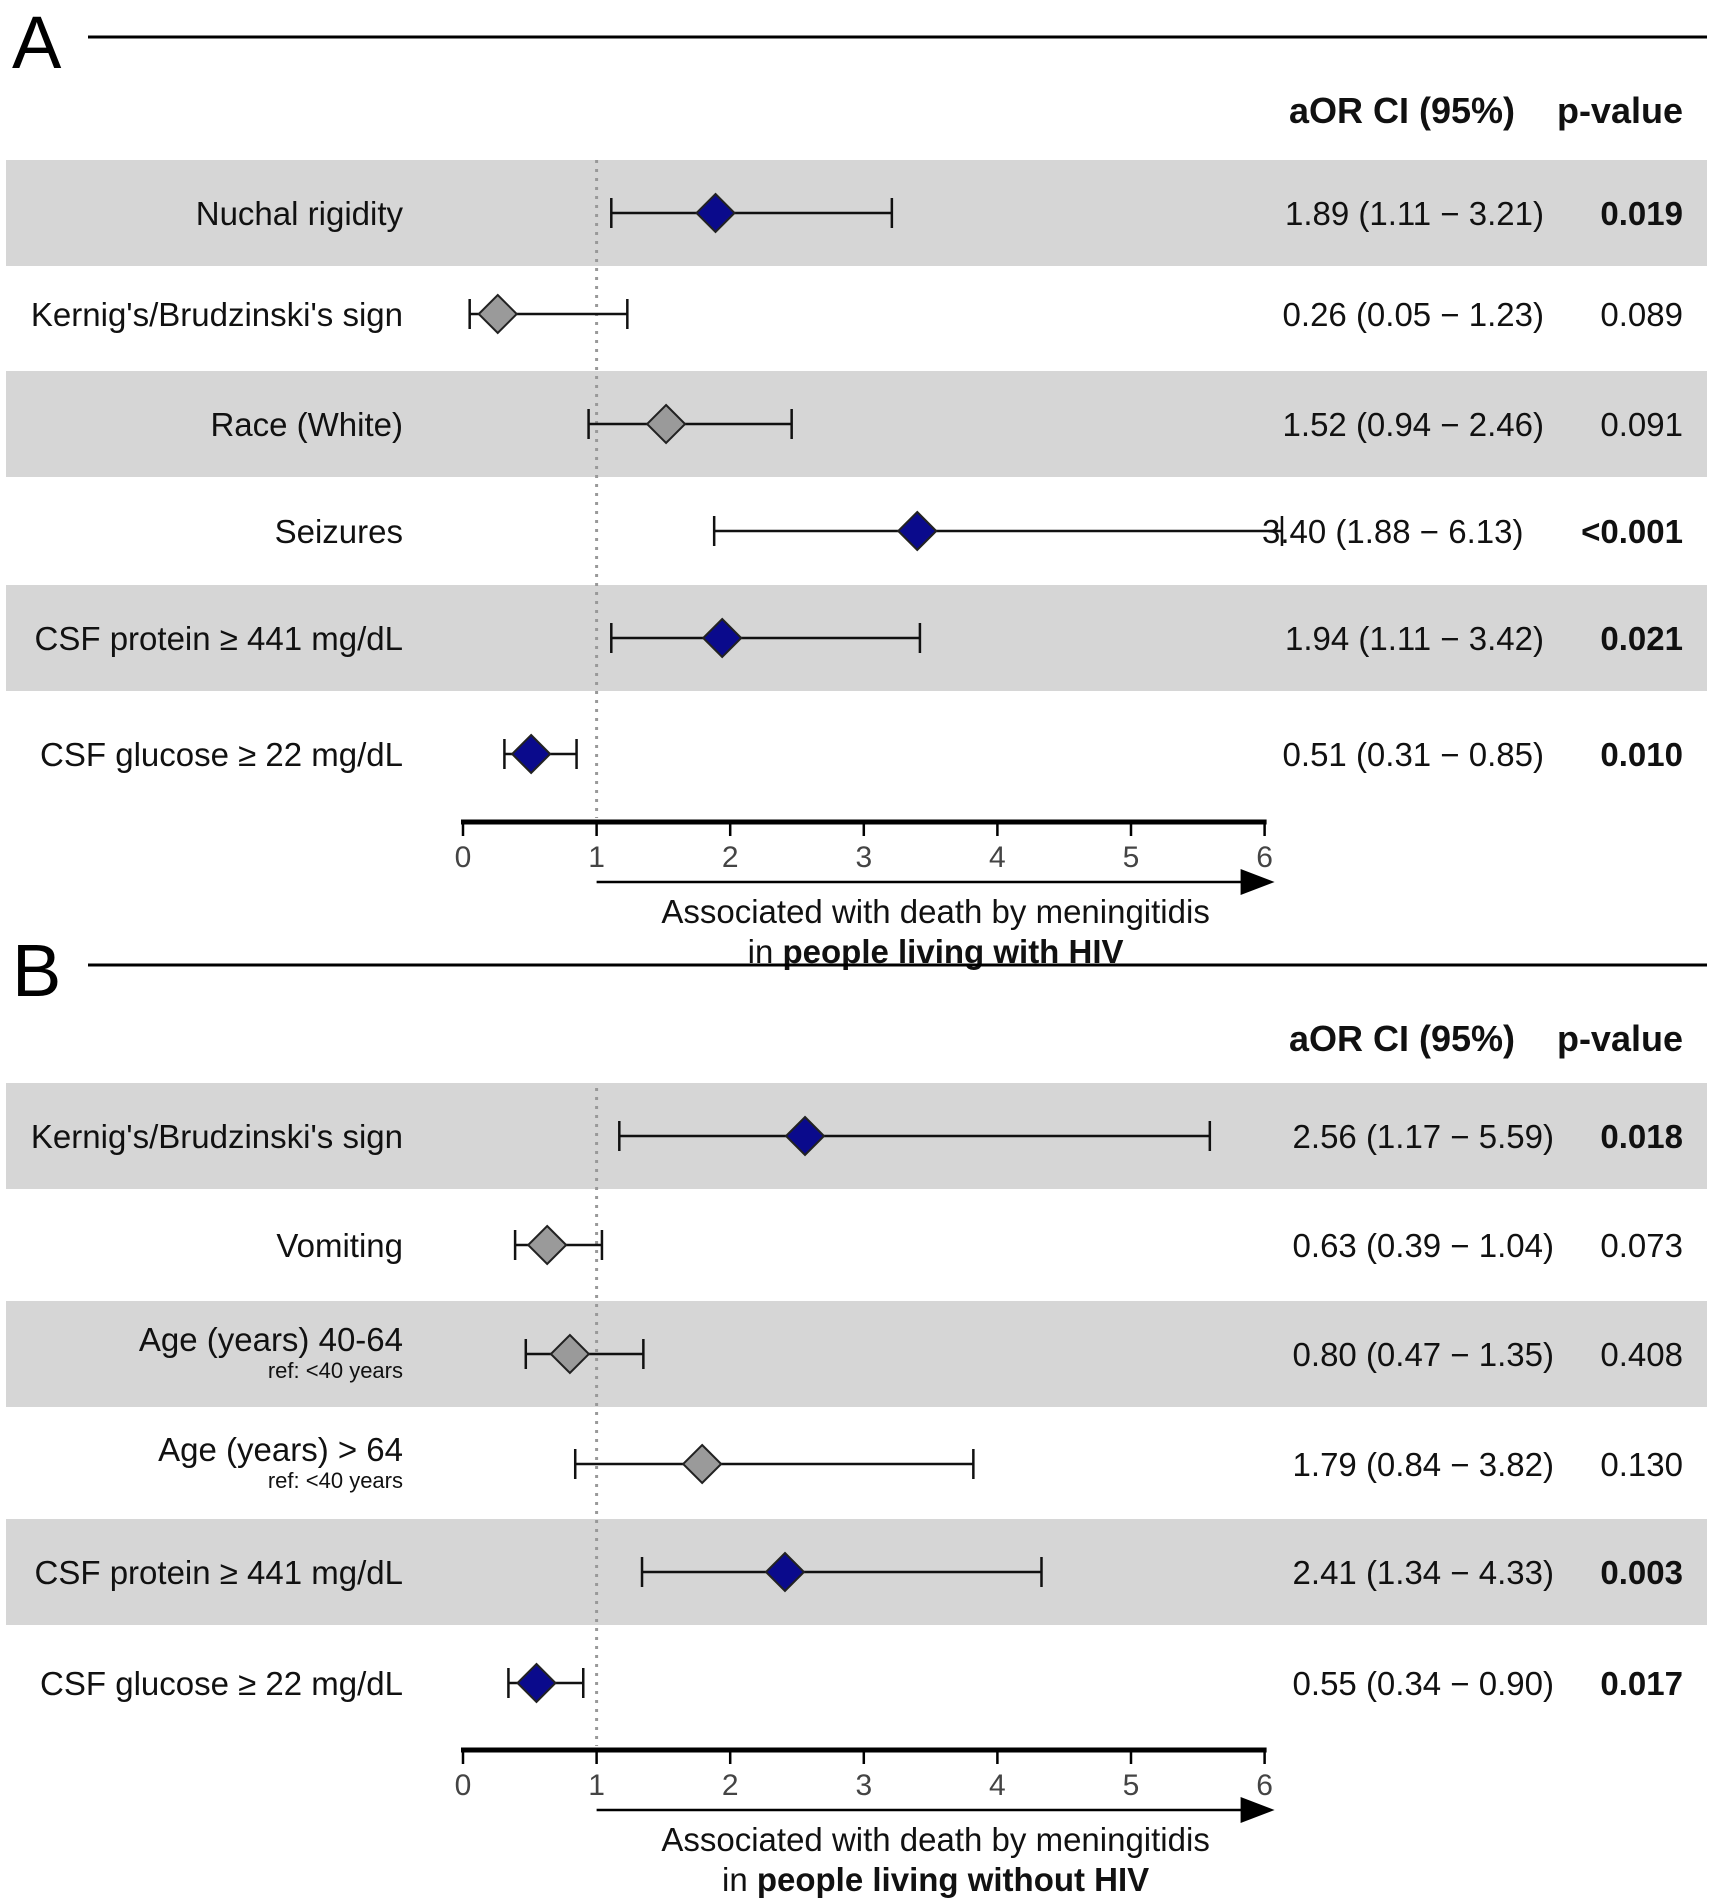 Image resolution: width=1713 pixels, height=1903 pixels. What do you see at coordinates (1423, 1136) in the screenshot?
I see `ci-value: 2.56 (1.17 − 5.59)` at bounding box center [1423, 1136].